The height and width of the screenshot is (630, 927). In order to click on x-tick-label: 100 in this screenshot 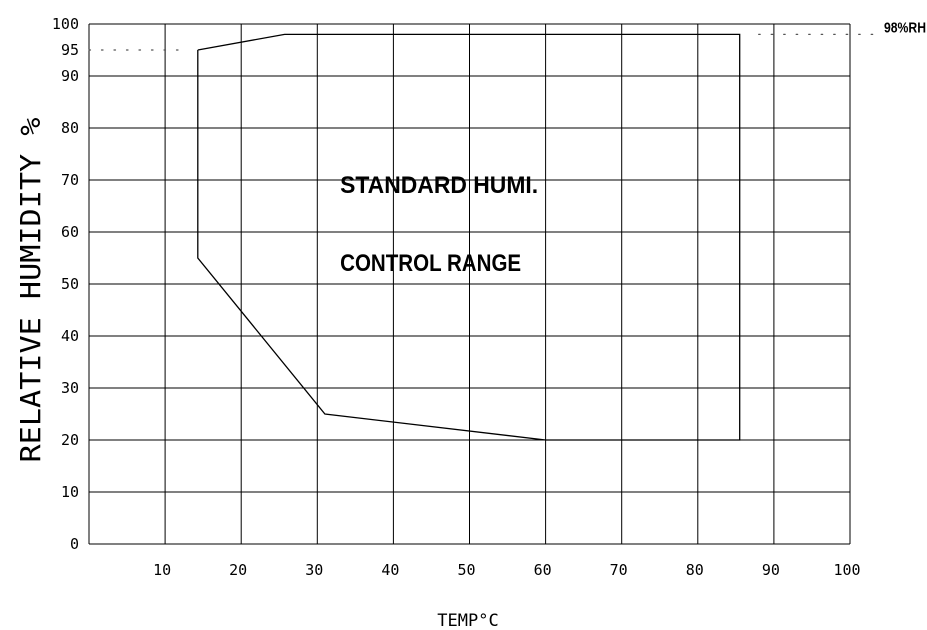, I will do `click(846, 570)`.